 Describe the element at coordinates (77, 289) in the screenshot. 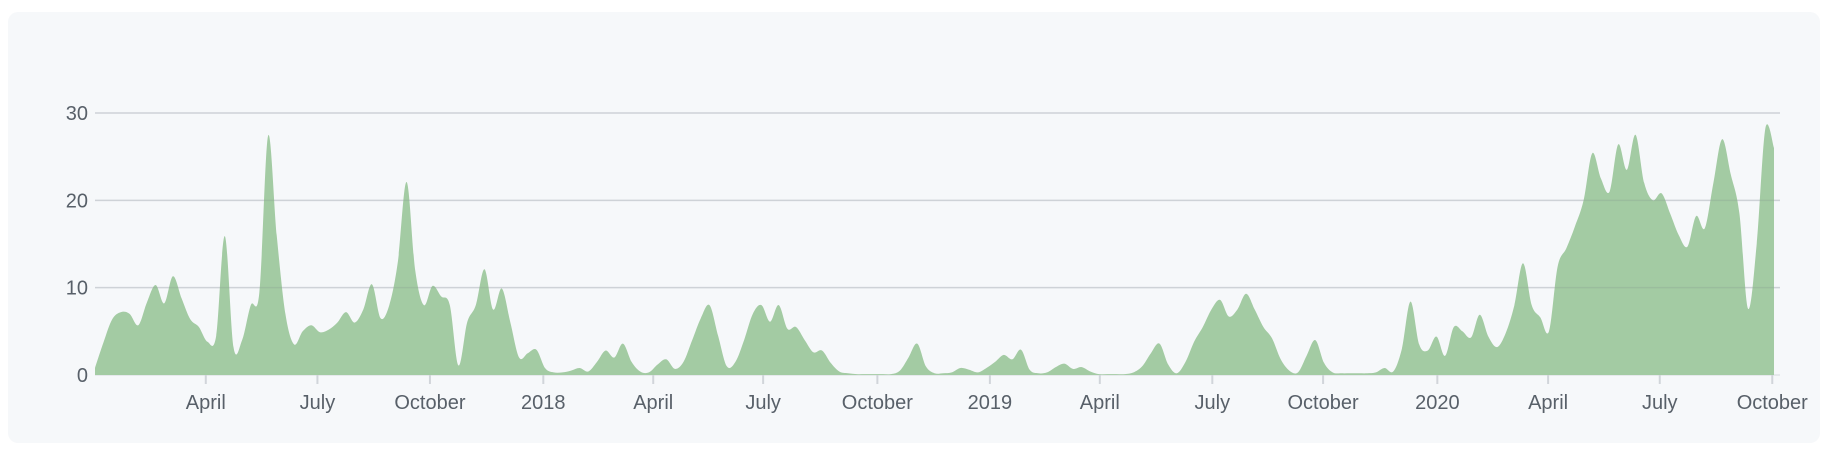

I see `y-axis-label-10: 10` at that location.